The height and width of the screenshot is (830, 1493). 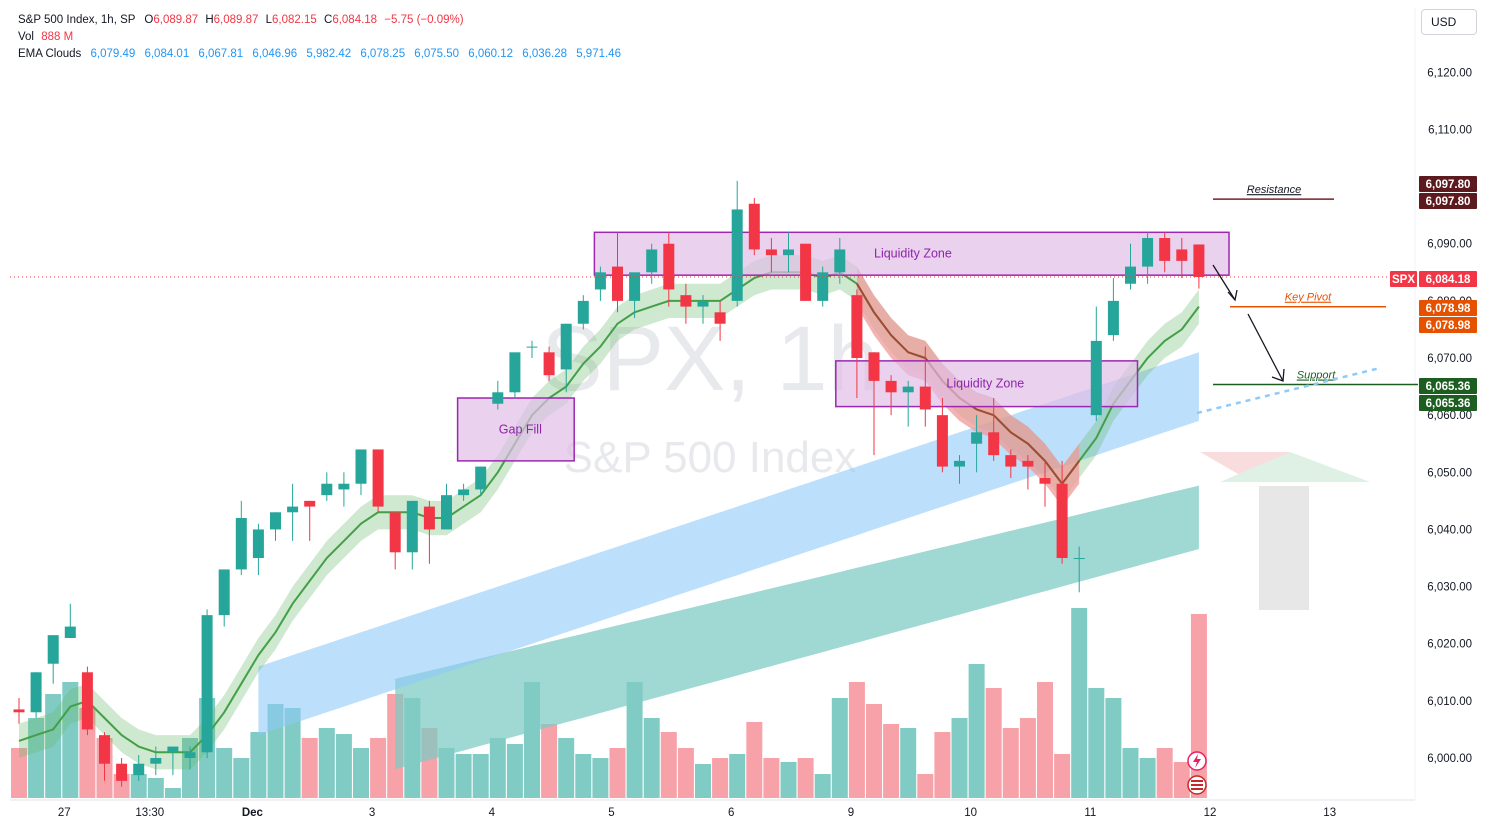 What do you see at coordinates (1449, 645) in the screenshot?
I see `price-tick-label: 6,020.00` at bounding box center [1449, 645].